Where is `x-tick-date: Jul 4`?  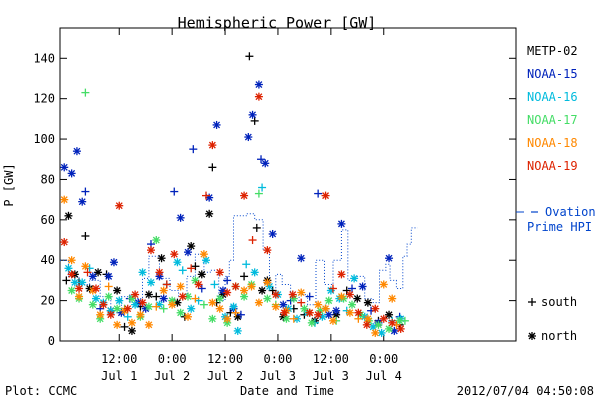 x-tick-date: Jul 4 is located at coordinates (384, 376).